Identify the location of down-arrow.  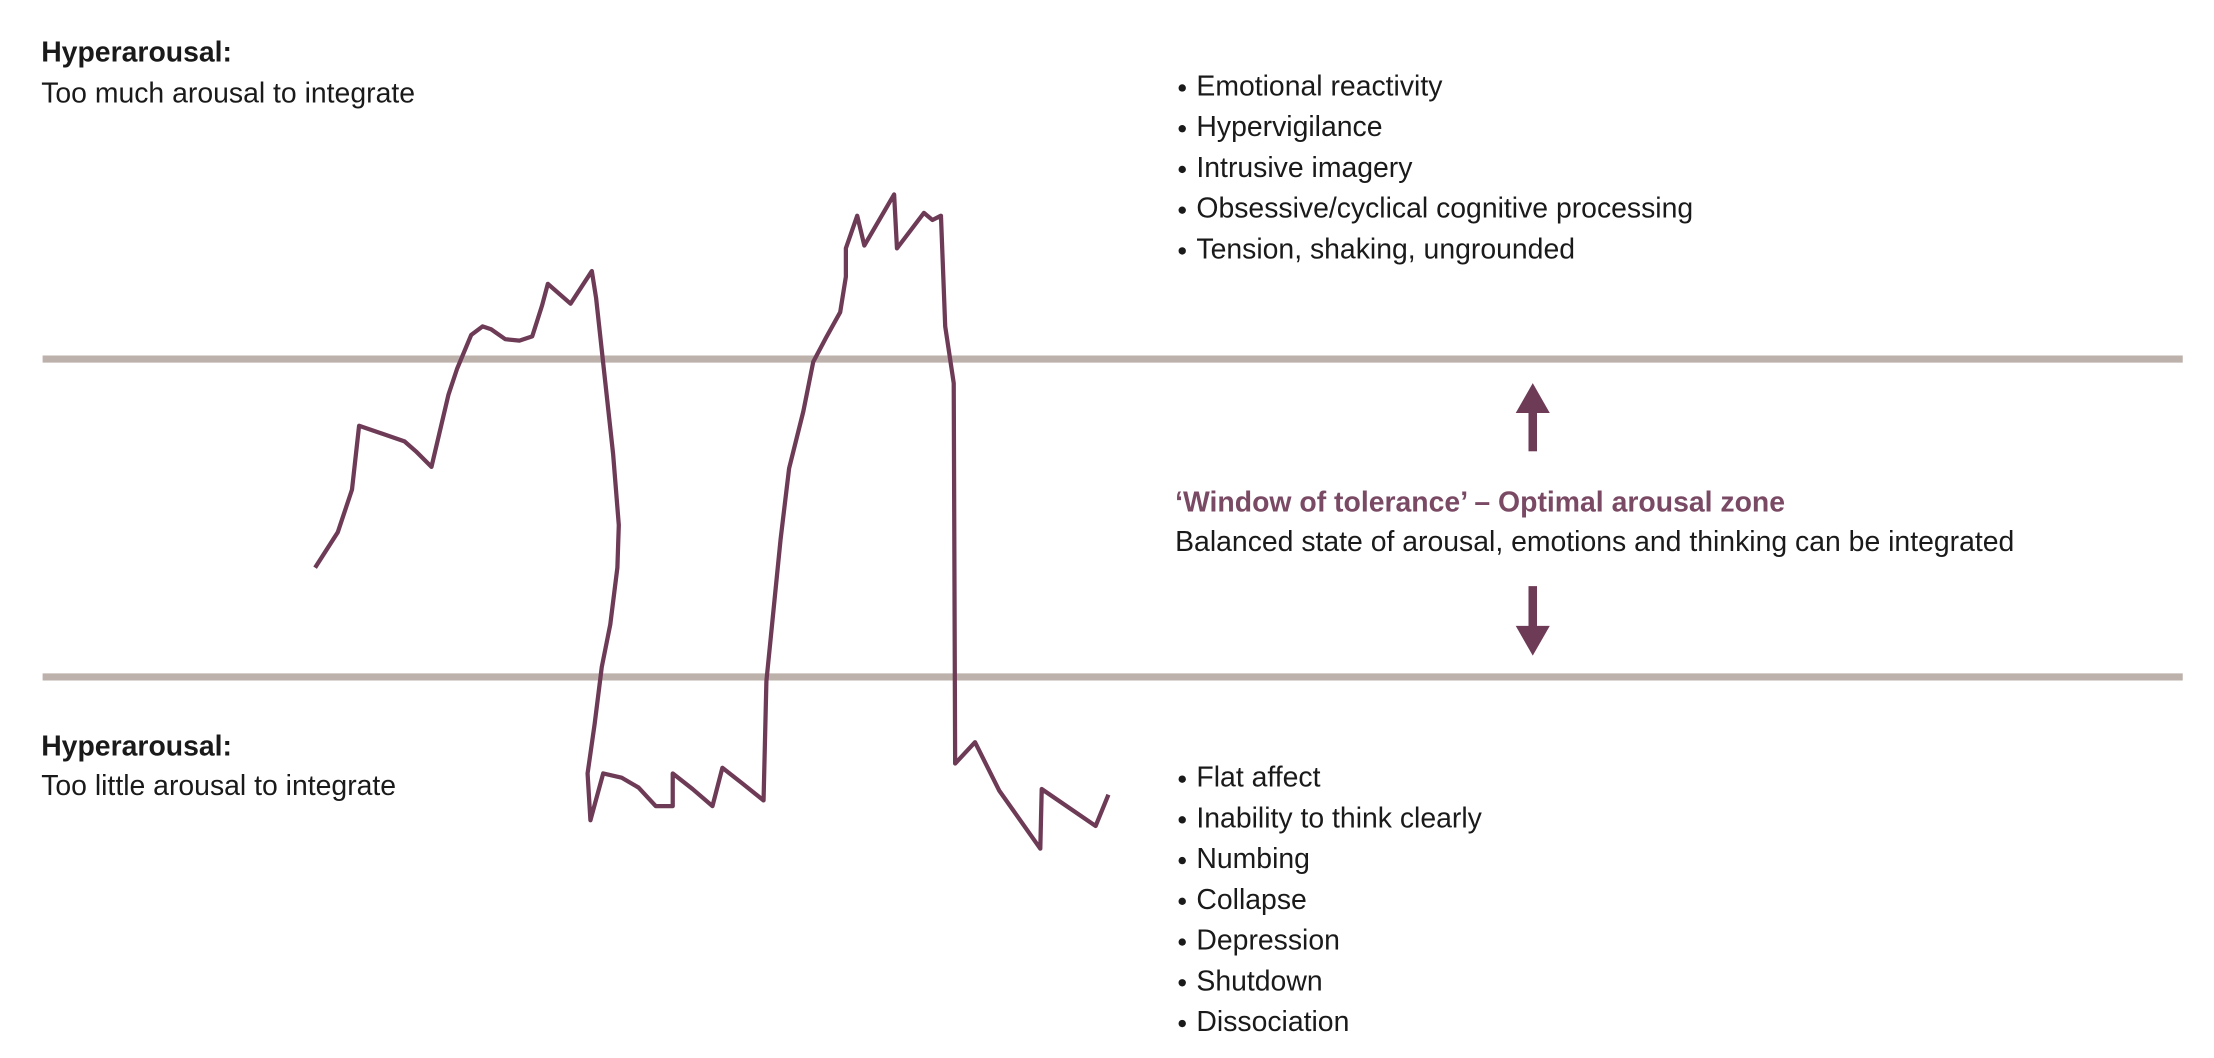
(1532, 621).